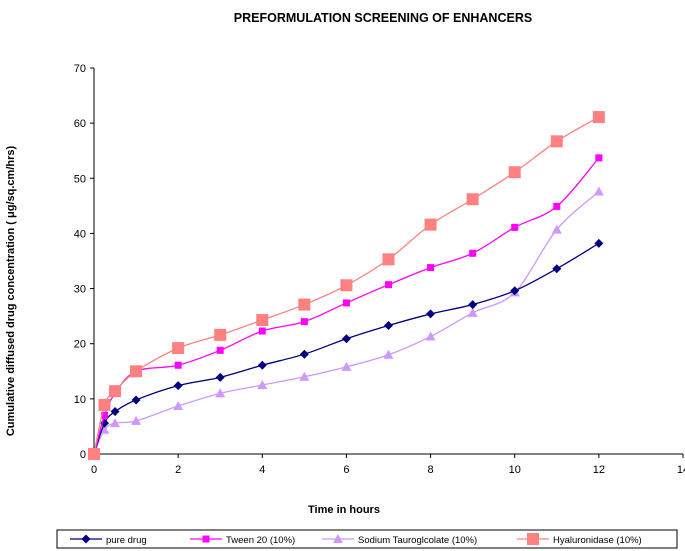 The height and width of the screenshot is (551, 685). I want to click on y-tick-label: 20, so click(80, 345).